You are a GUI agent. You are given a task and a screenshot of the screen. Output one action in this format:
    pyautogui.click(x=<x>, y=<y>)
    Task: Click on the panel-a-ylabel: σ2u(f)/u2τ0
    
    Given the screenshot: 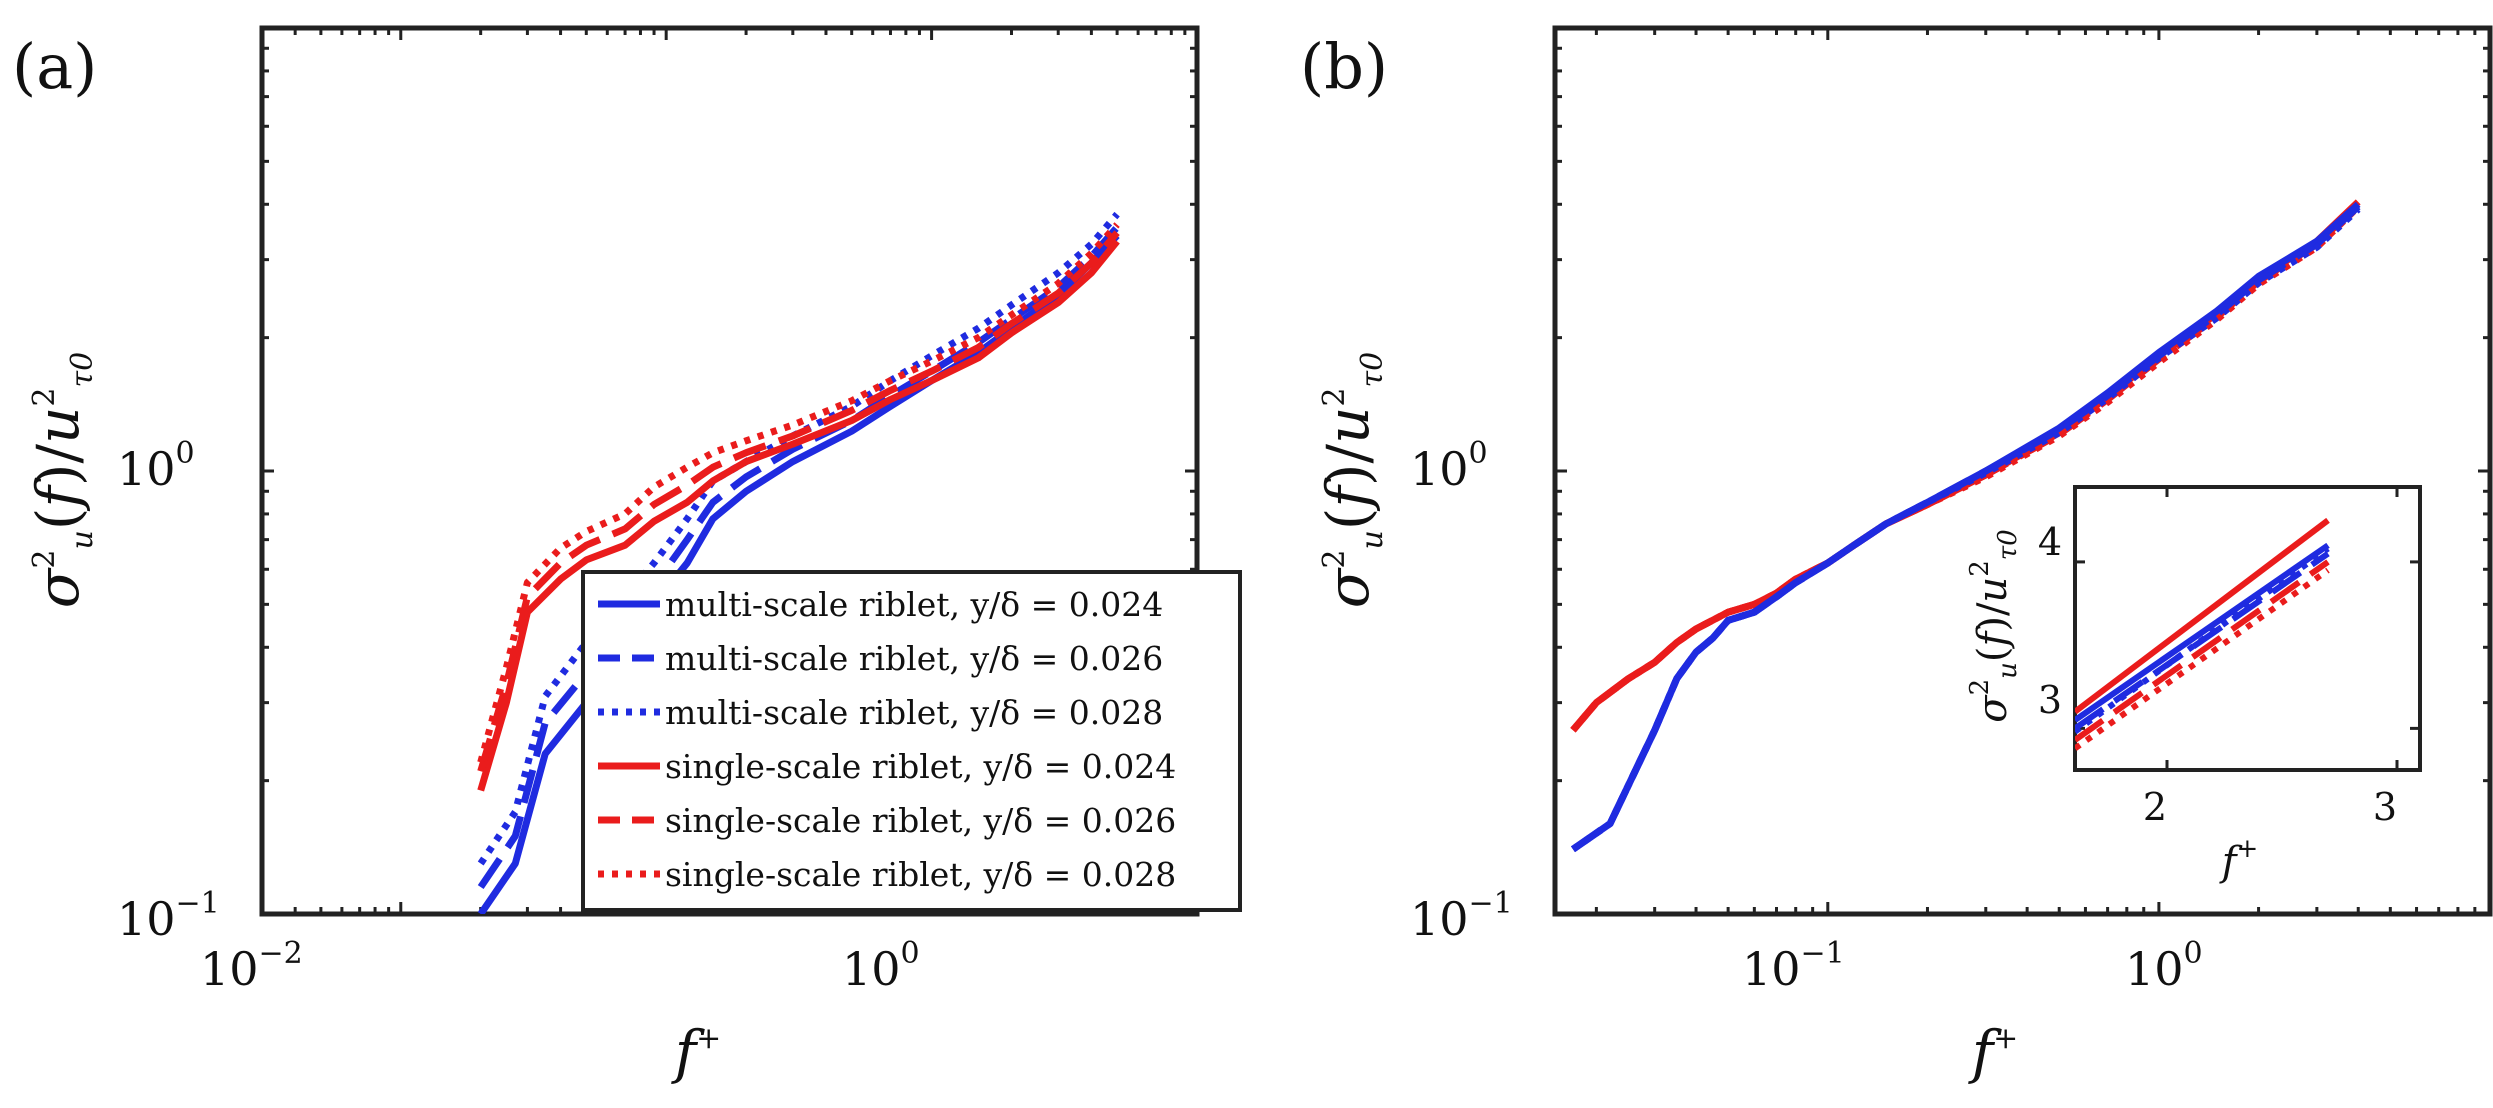 What is the action you would take?
    pyautogui.click(x=62, y=480)
    